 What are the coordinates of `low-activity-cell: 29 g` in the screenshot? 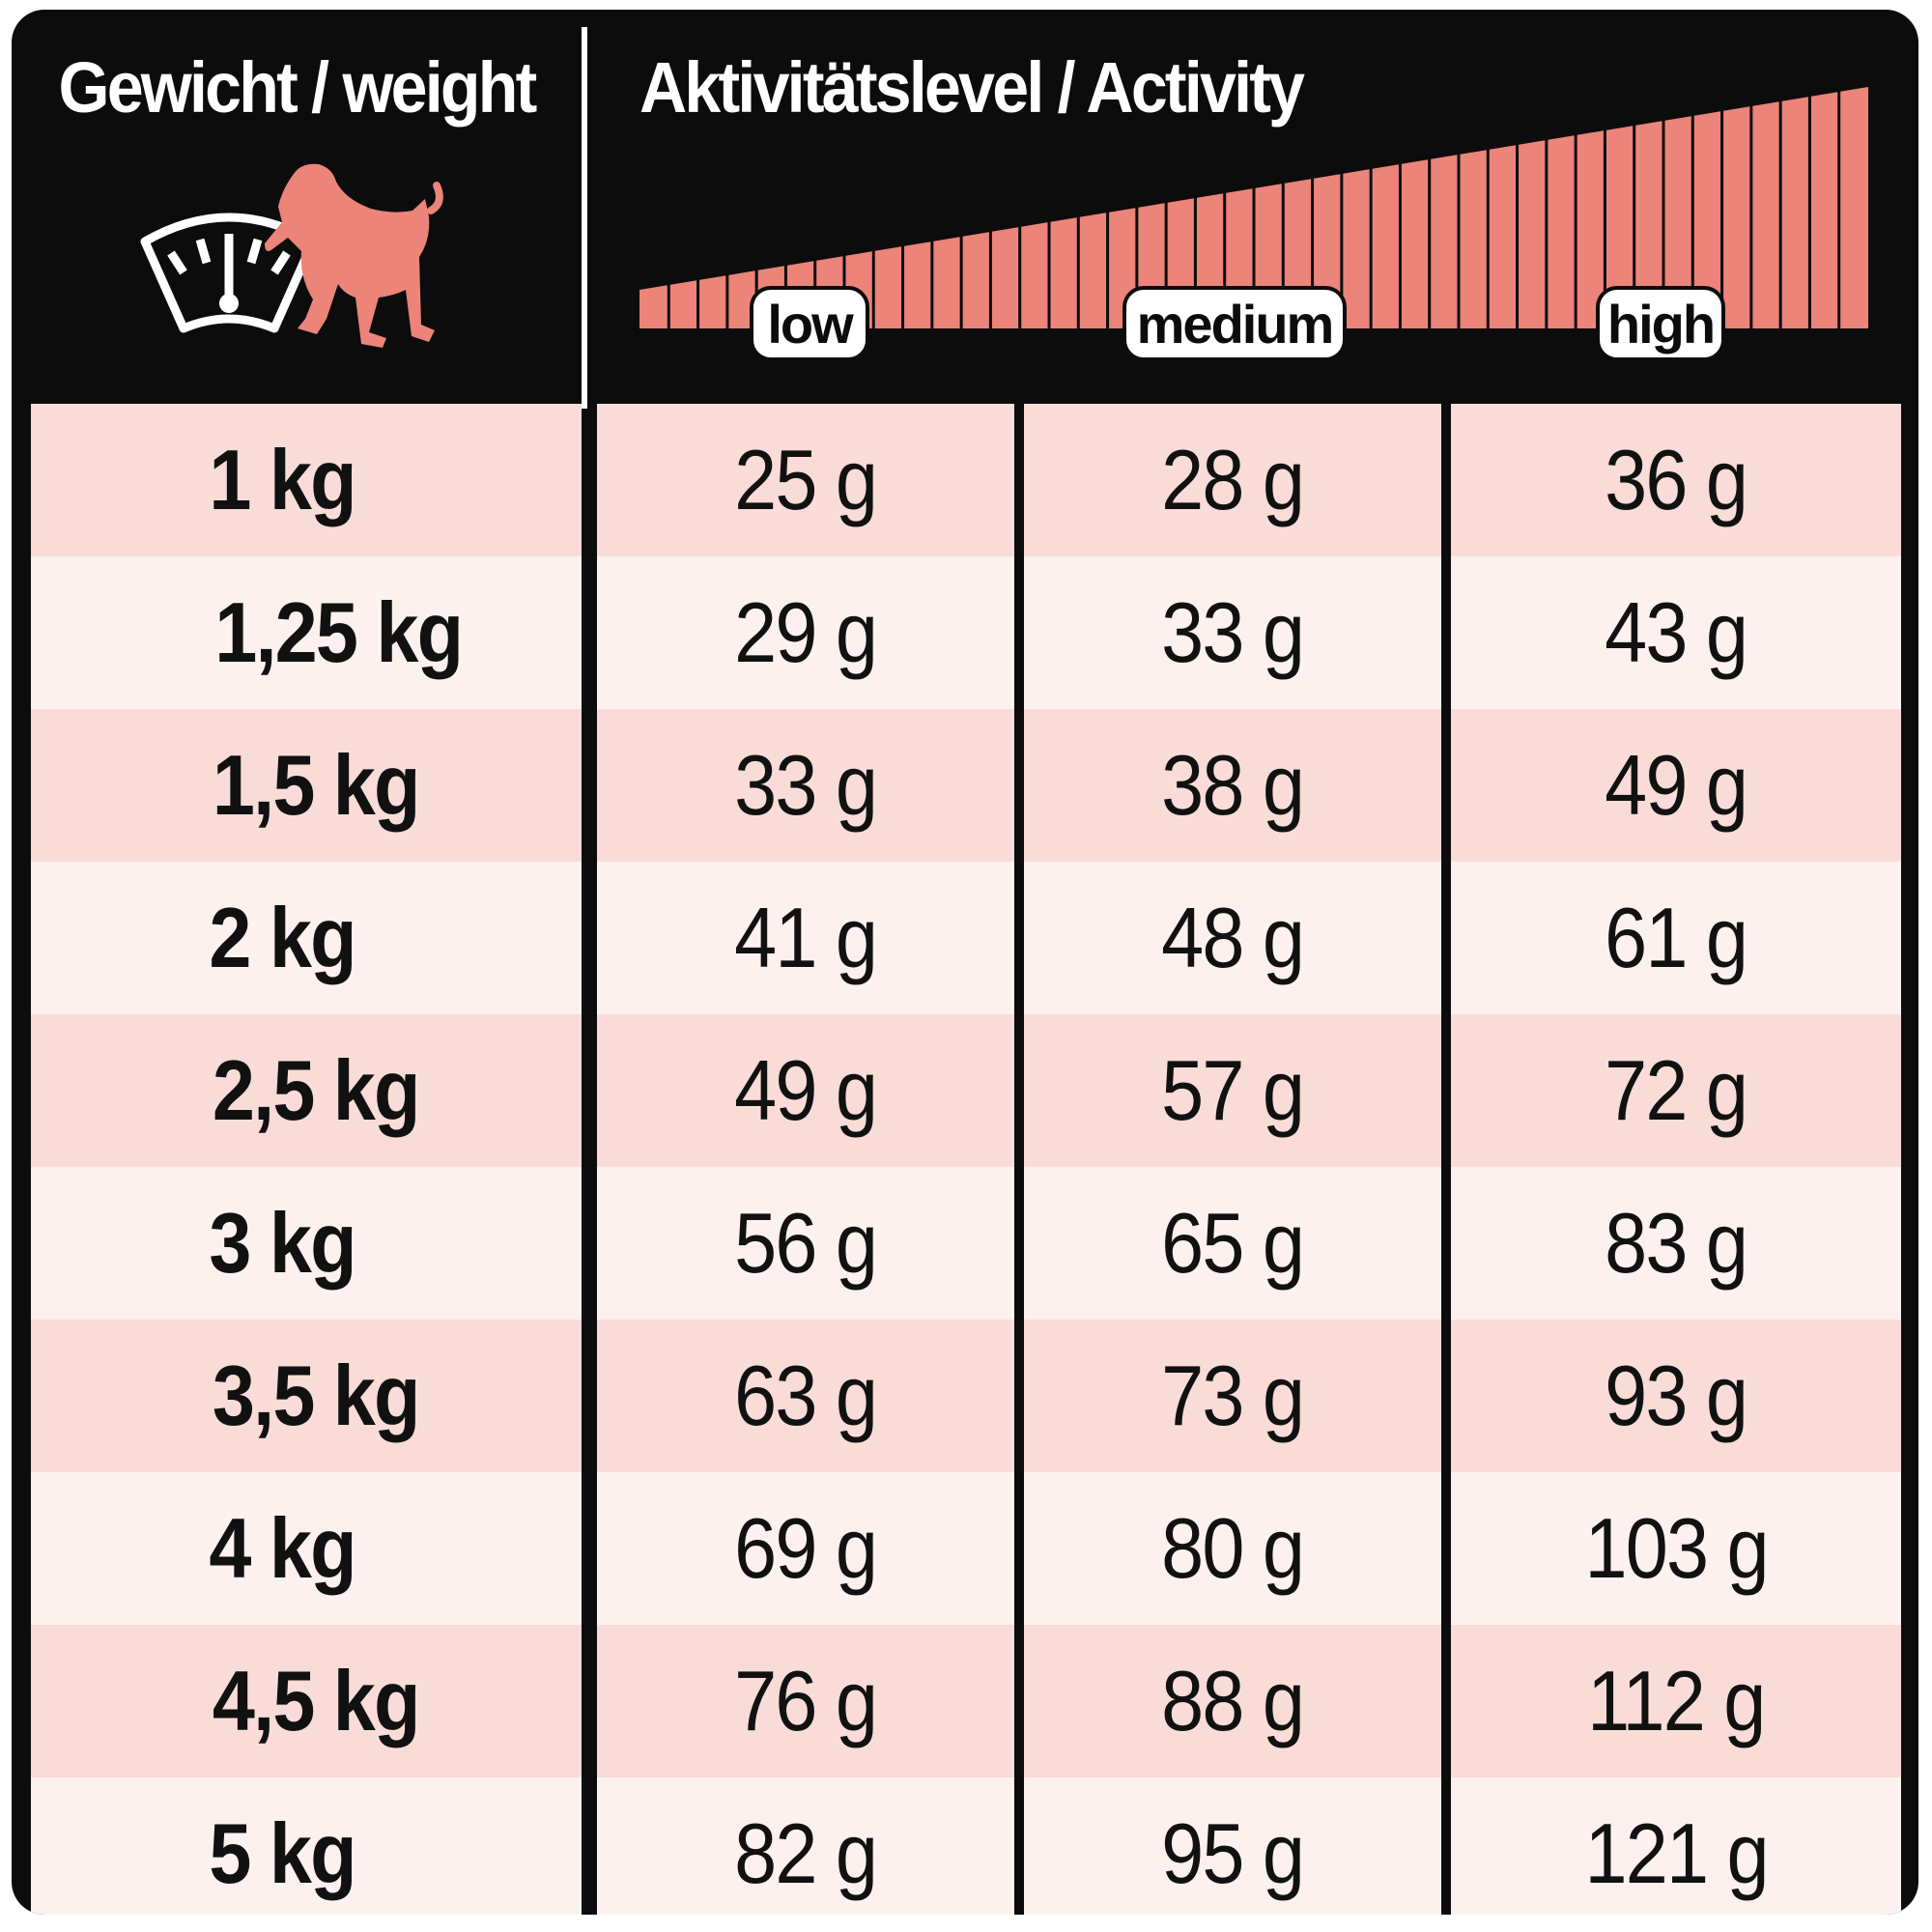 It's located at (805, 632).